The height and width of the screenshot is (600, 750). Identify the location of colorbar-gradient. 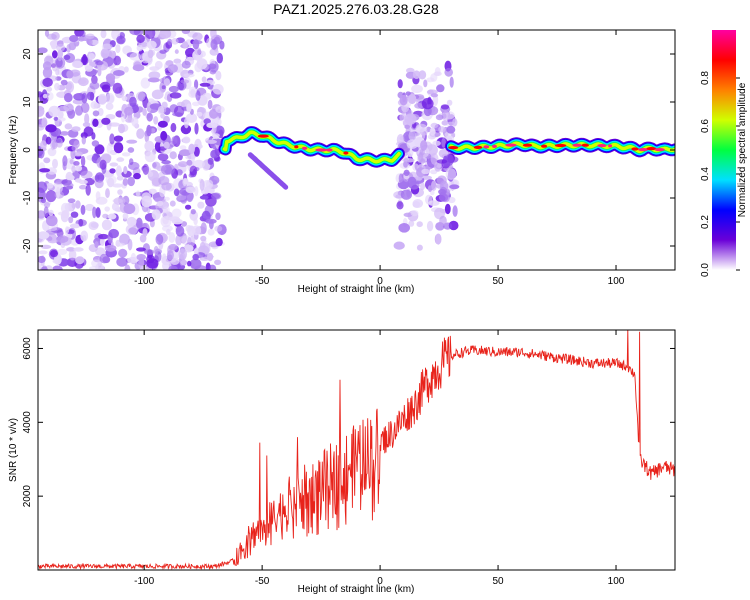
(724, 150).